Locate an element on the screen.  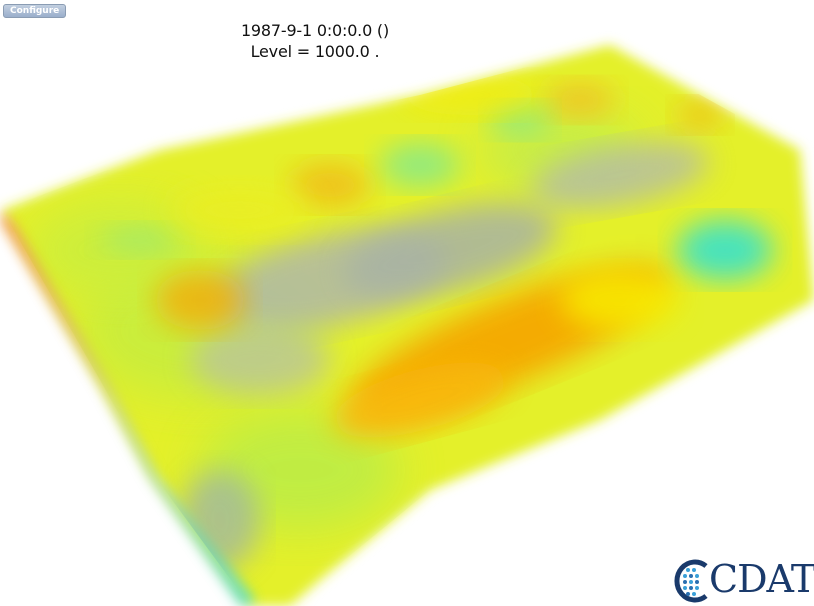
cdat-logo: CDAT is located at coordinates (743, 580).